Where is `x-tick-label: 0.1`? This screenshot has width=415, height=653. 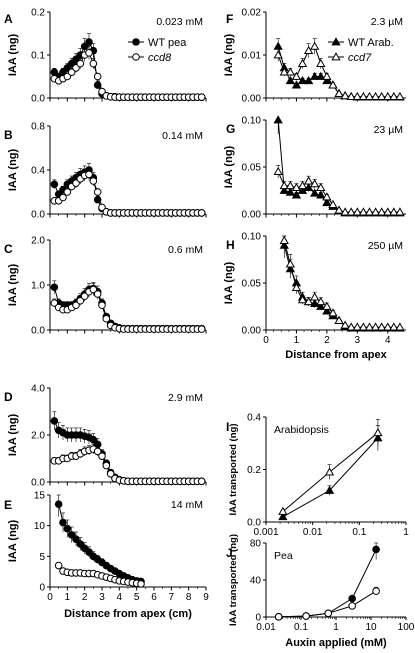 x-tick-label: 0.1 is located at coordinates (301, 627).